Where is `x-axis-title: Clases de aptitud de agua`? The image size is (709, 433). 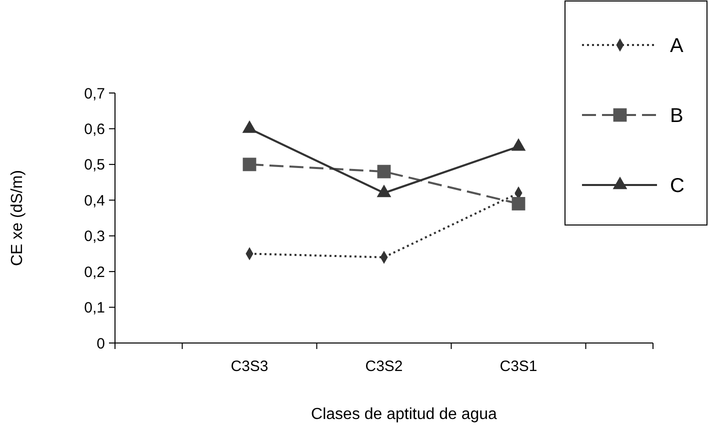
x-axis-title: Clases de aptitud de agua is located at coordinates (404, 414).